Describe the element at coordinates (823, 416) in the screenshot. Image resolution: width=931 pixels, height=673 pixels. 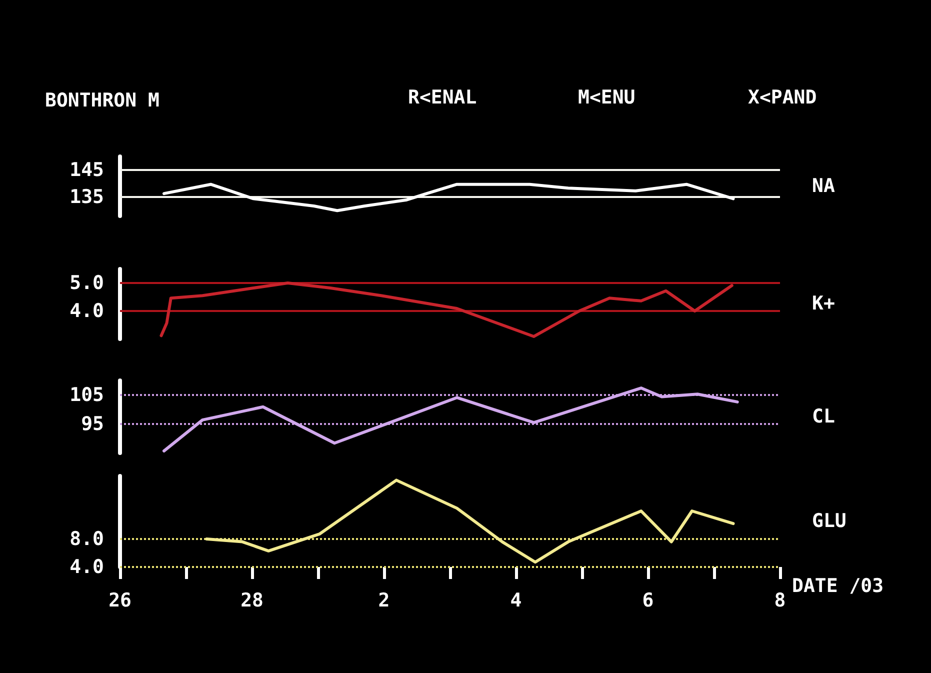
I see `y-axis-title: CL` at that location.